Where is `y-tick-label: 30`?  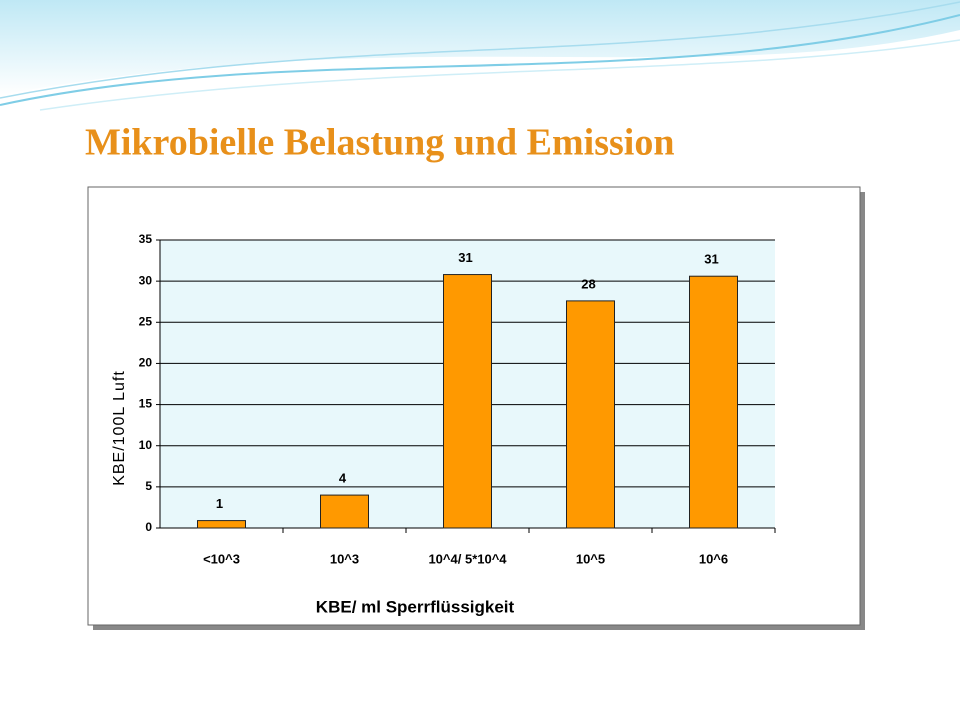 y-tick-label: 30 is located at coordinates (146, 280).